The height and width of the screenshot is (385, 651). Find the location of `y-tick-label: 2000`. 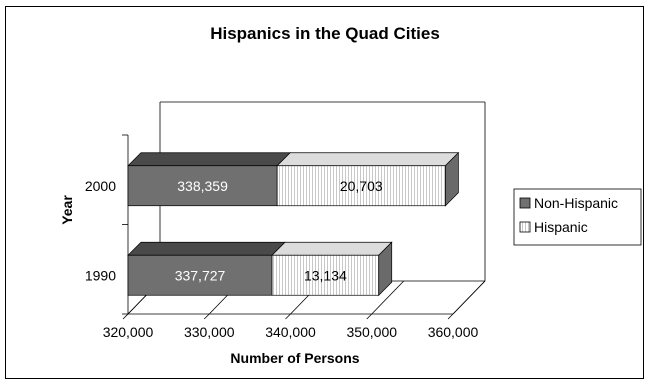

y-tick-label: 2000 is located at coordinates (100, 186).